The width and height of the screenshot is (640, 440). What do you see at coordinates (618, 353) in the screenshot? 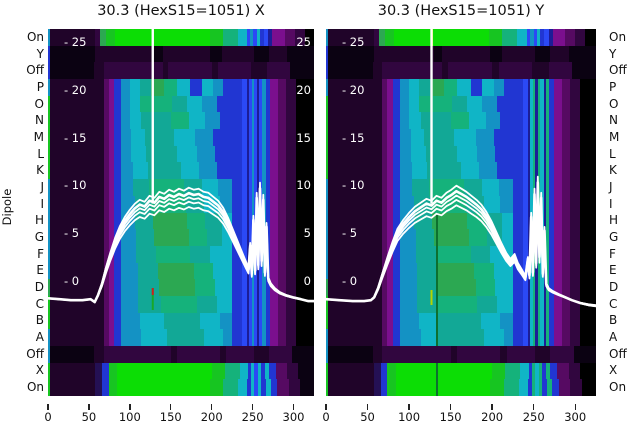
I see `row-label-right-Off: Off` at bounding box center [618, 353].